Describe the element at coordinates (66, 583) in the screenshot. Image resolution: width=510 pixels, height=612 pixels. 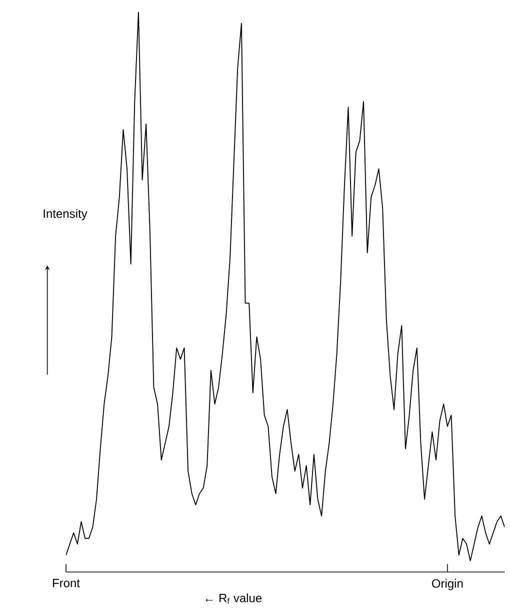
I see `x-tick-label: Front` at that location.